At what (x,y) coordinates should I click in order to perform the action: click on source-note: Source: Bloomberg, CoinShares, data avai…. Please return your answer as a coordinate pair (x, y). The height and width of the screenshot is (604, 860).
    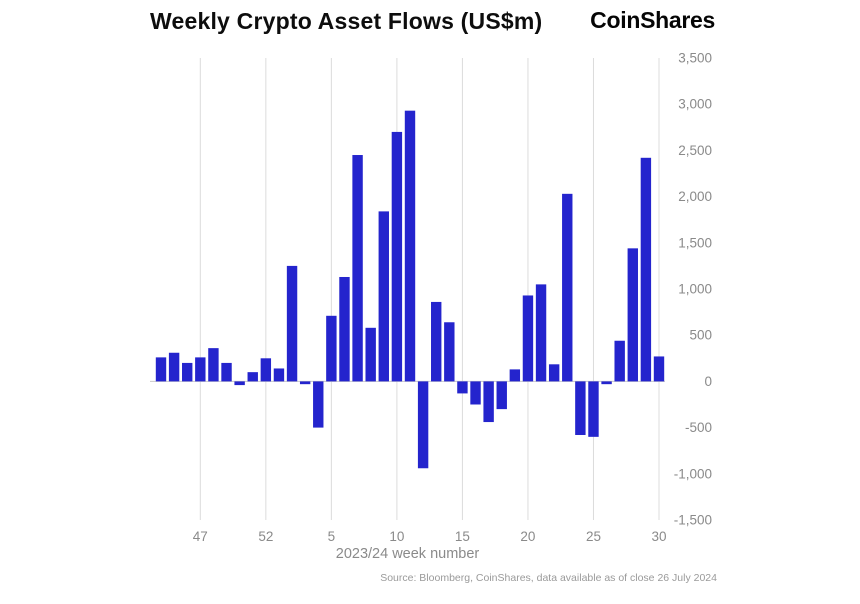
    Looking at the image, I should click on (548, 578).